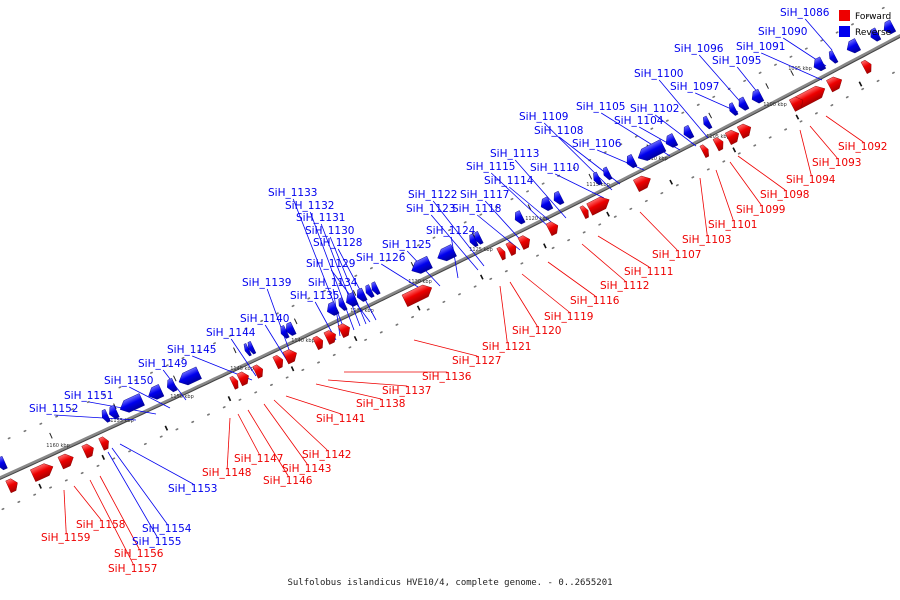 Image resolution: width=900 pixels, height=600 pixels. Describe the element at coordinates (406, 245) in the screenshot. I see `reverse-gene-label: SiH_1125` at that location.